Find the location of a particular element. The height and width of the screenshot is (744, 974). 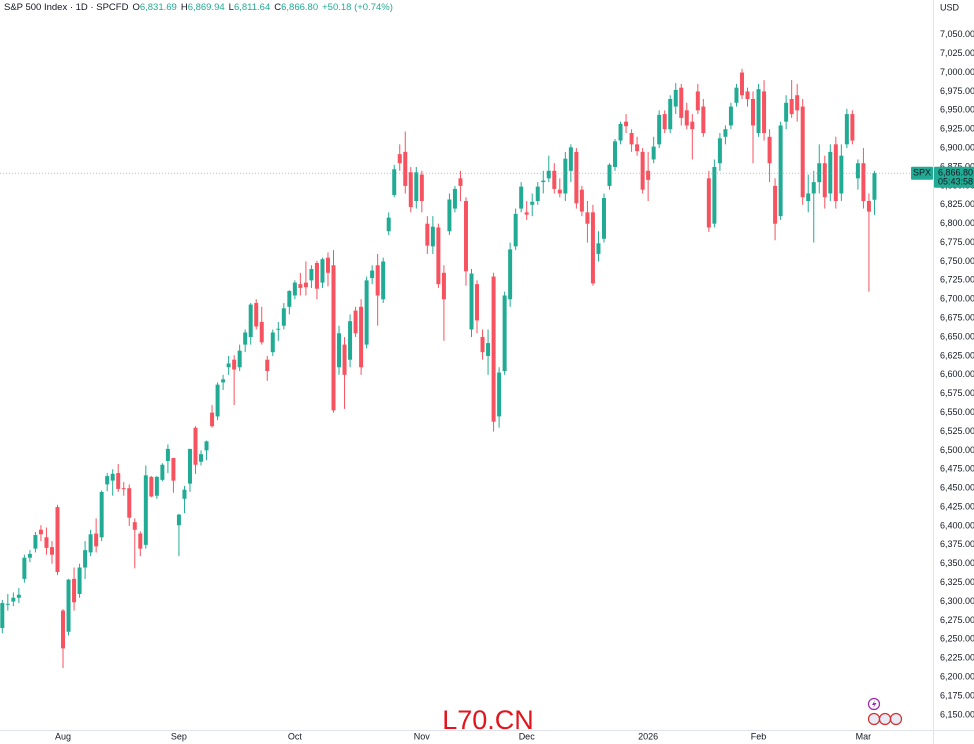

y-tick-label: 6,675.00 is located at coordinates (957, 318).